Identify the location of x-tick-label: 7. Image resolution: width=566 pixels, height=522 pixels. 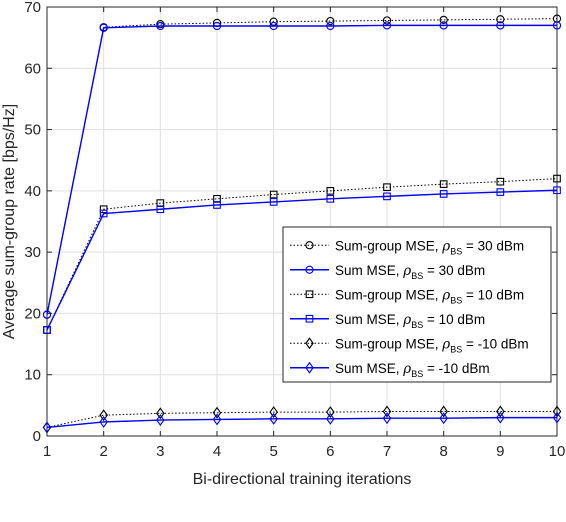
(387, 451).